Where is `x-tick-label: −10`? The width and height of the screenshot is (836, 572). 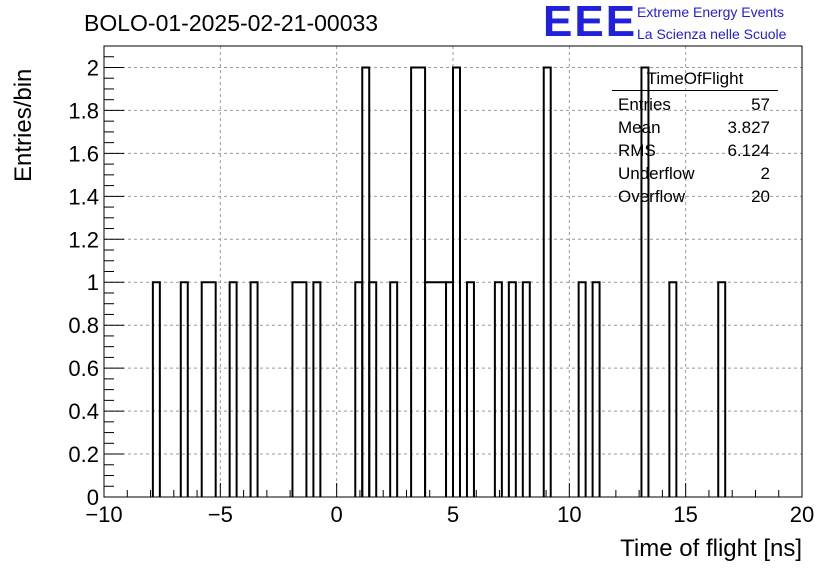
x-tick-label: −10 is located at coordinates (103, 514).